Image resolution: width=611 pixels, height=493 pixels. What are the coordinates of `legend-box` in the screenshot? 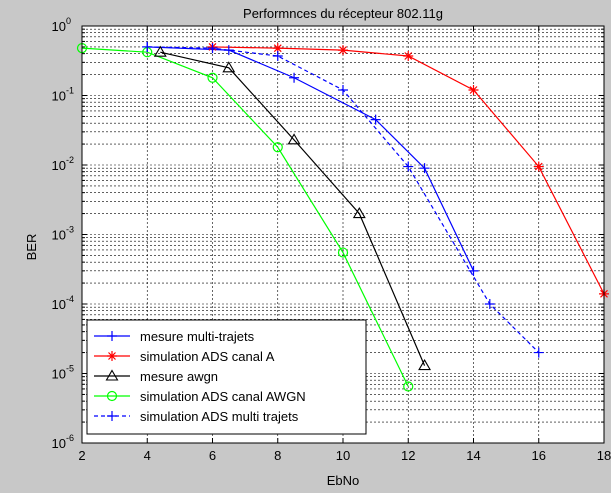 It's located at (226, 377).